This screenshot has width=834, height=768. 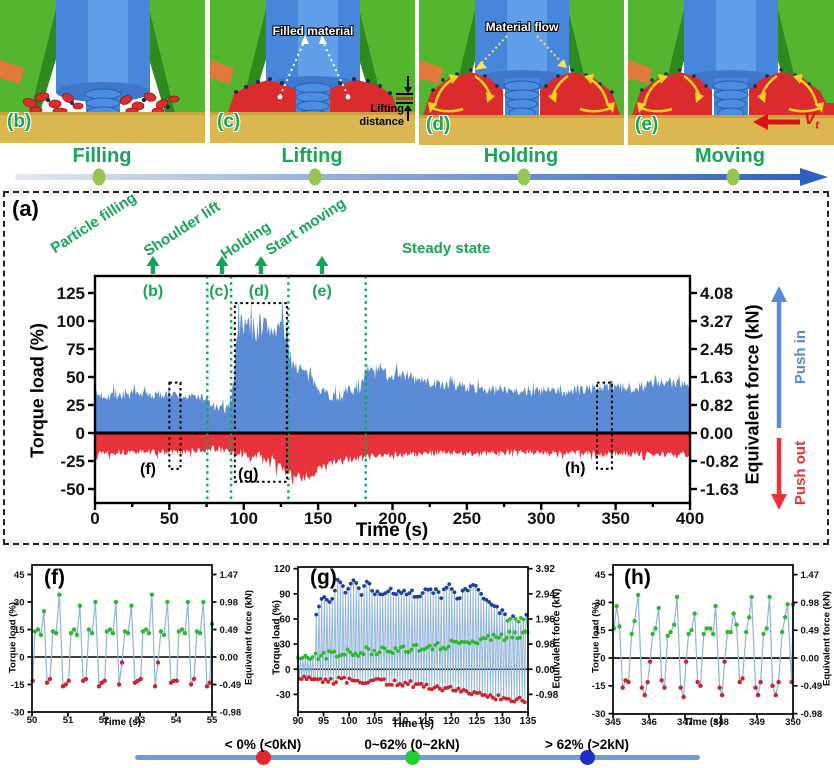 I want to click on tick-label: -0.82, so click(x=719, y=461).